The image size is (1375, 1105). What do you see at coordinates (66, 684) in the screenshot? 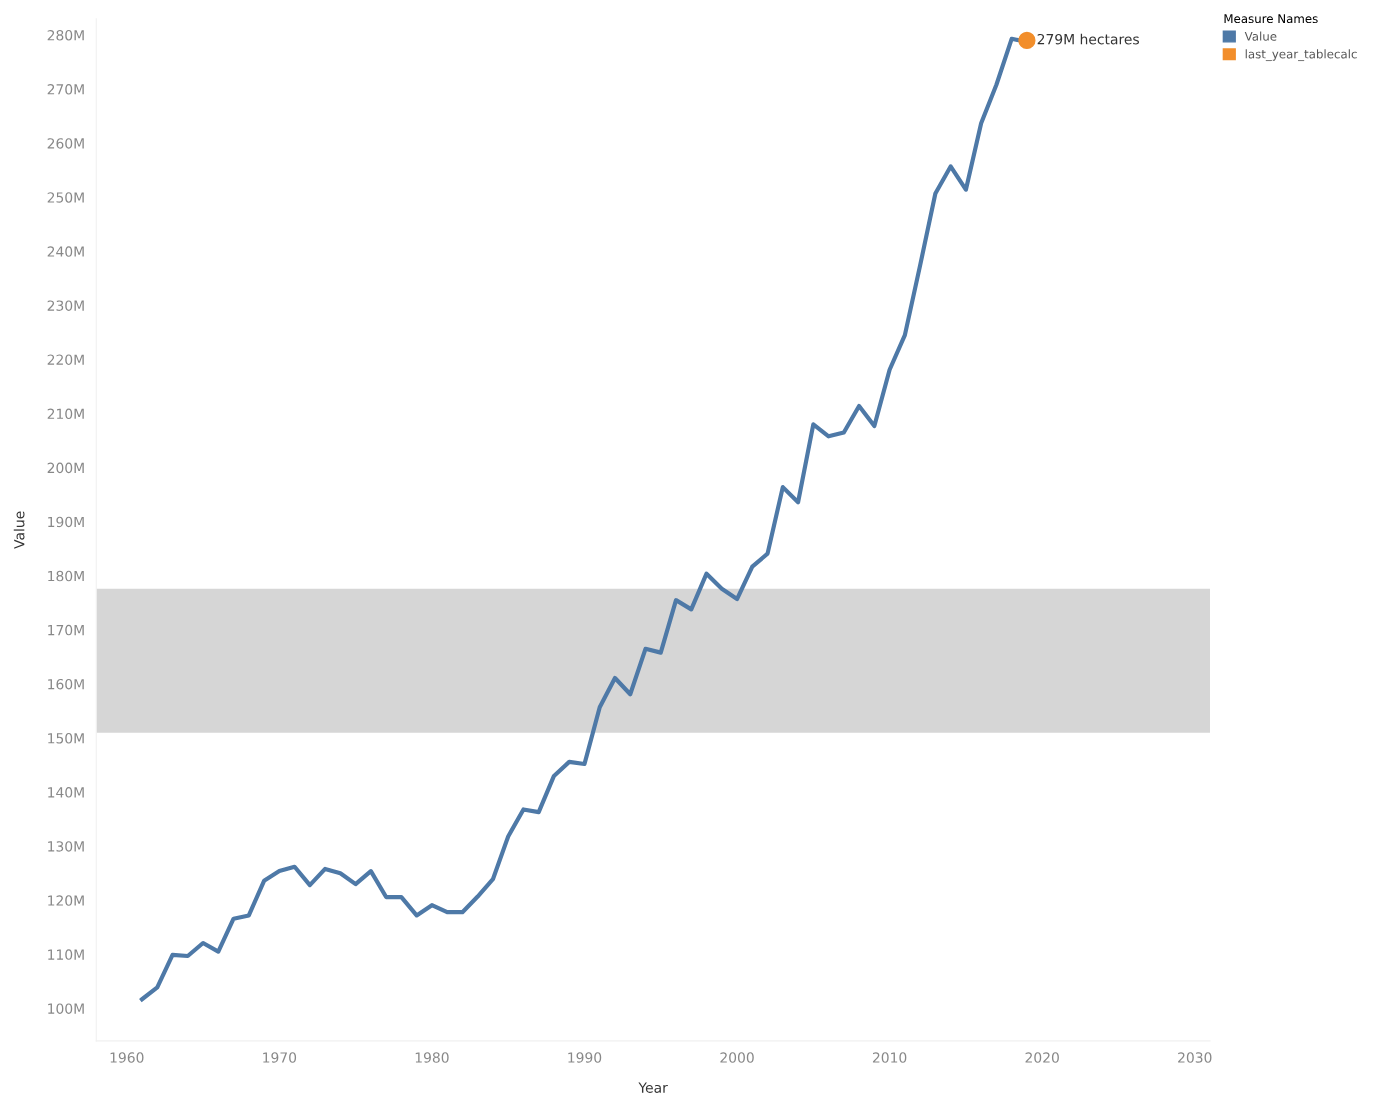
I see `y-tick-label: 160M` at bounding box center [66, 684].